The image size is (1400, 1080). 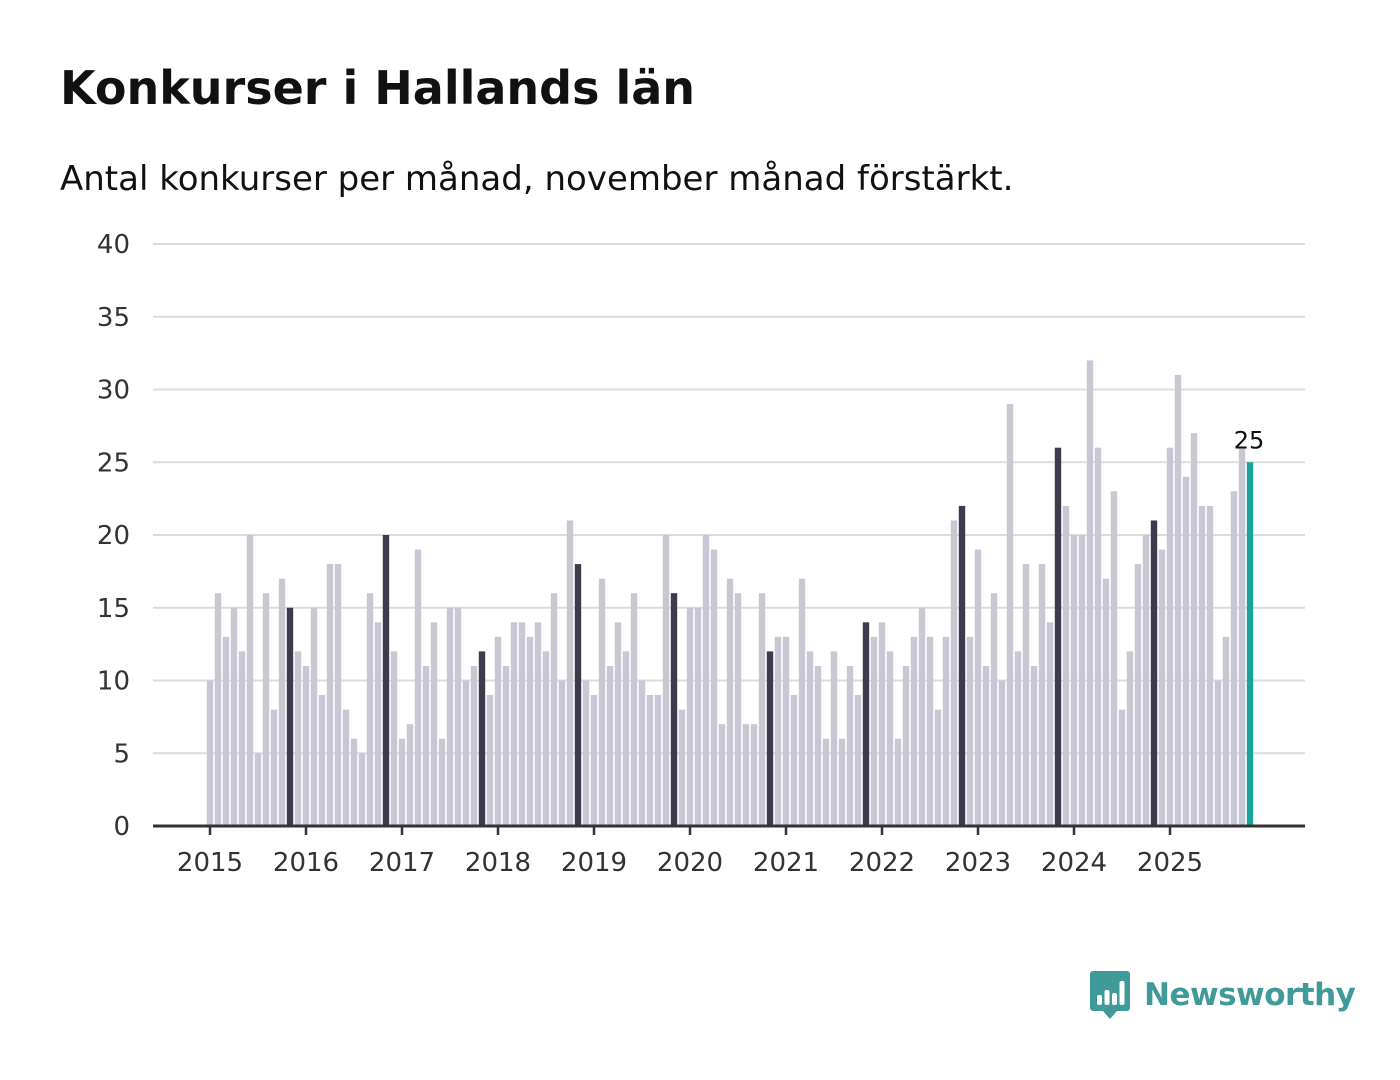 What do you see at coordinates (1170, 863) in the screenshot?
I see `x-tick-label: 2025` at bounding box center [1170, 863].